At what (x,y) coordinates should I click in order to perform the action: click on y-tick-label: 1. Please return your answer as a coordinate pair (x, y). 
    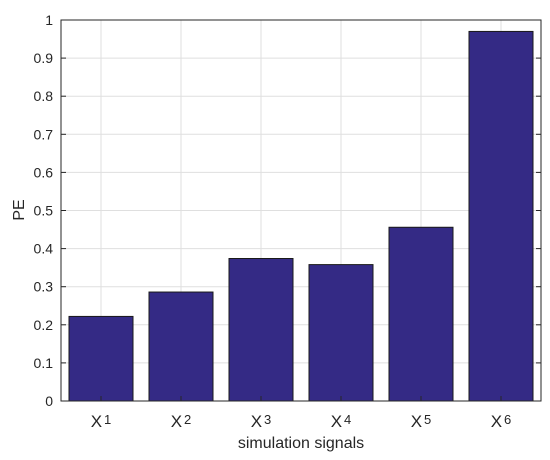
    Looking at the image, I should click on (49, 20).